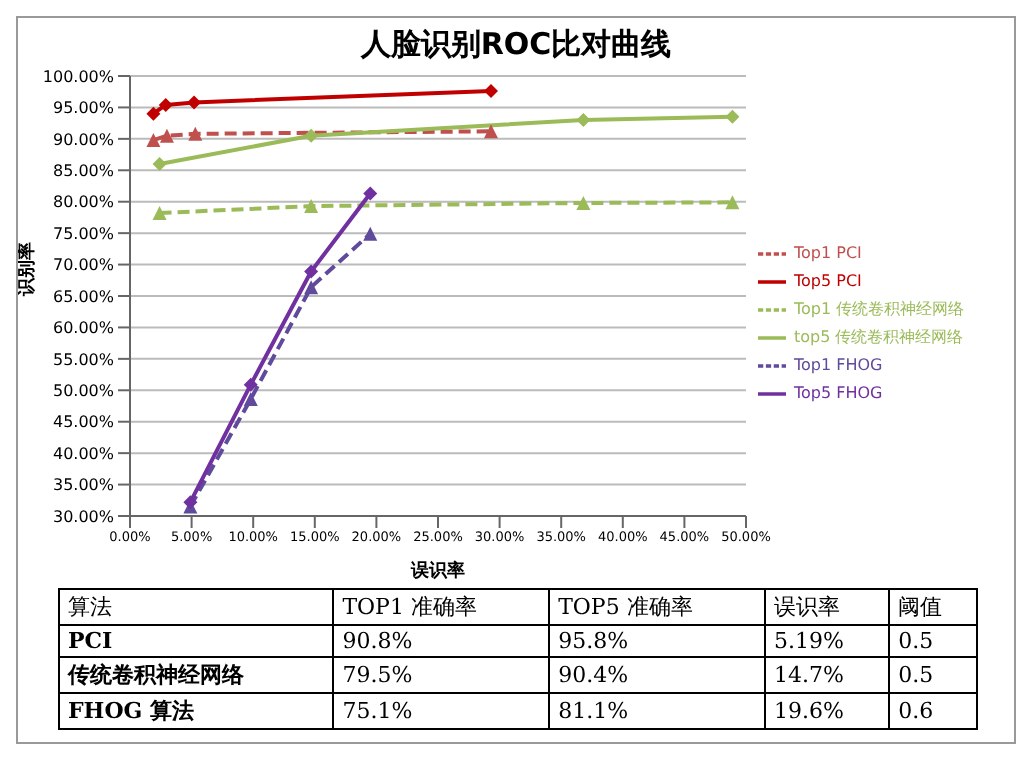 This screenshot has height=764, width=1028. What do you see at coordinates (196, 675) in the screenshot?
I see `text: 传统卷积神经网络` at bounding box center [196, 675].